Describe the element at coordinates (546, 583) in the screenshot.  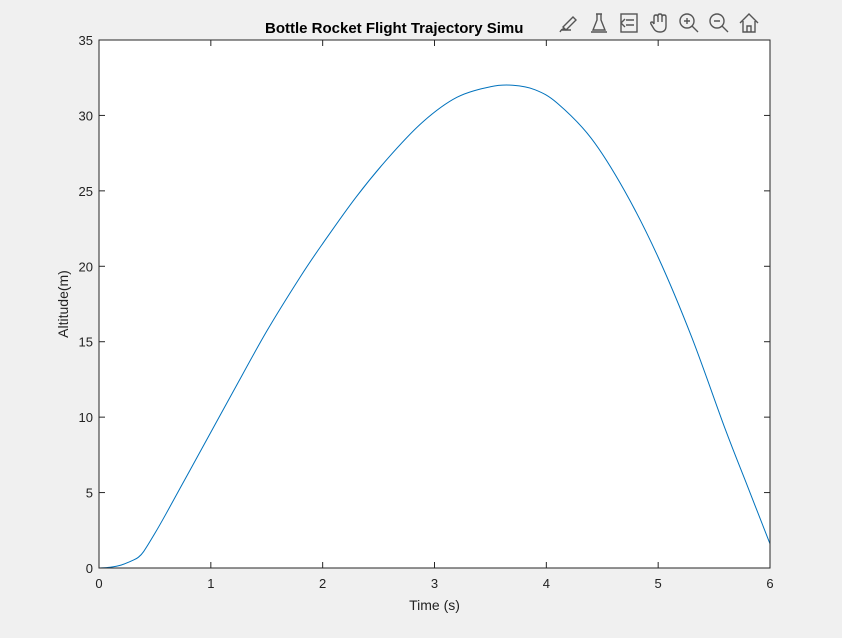
I see `x-tick-label: 4` at that location.